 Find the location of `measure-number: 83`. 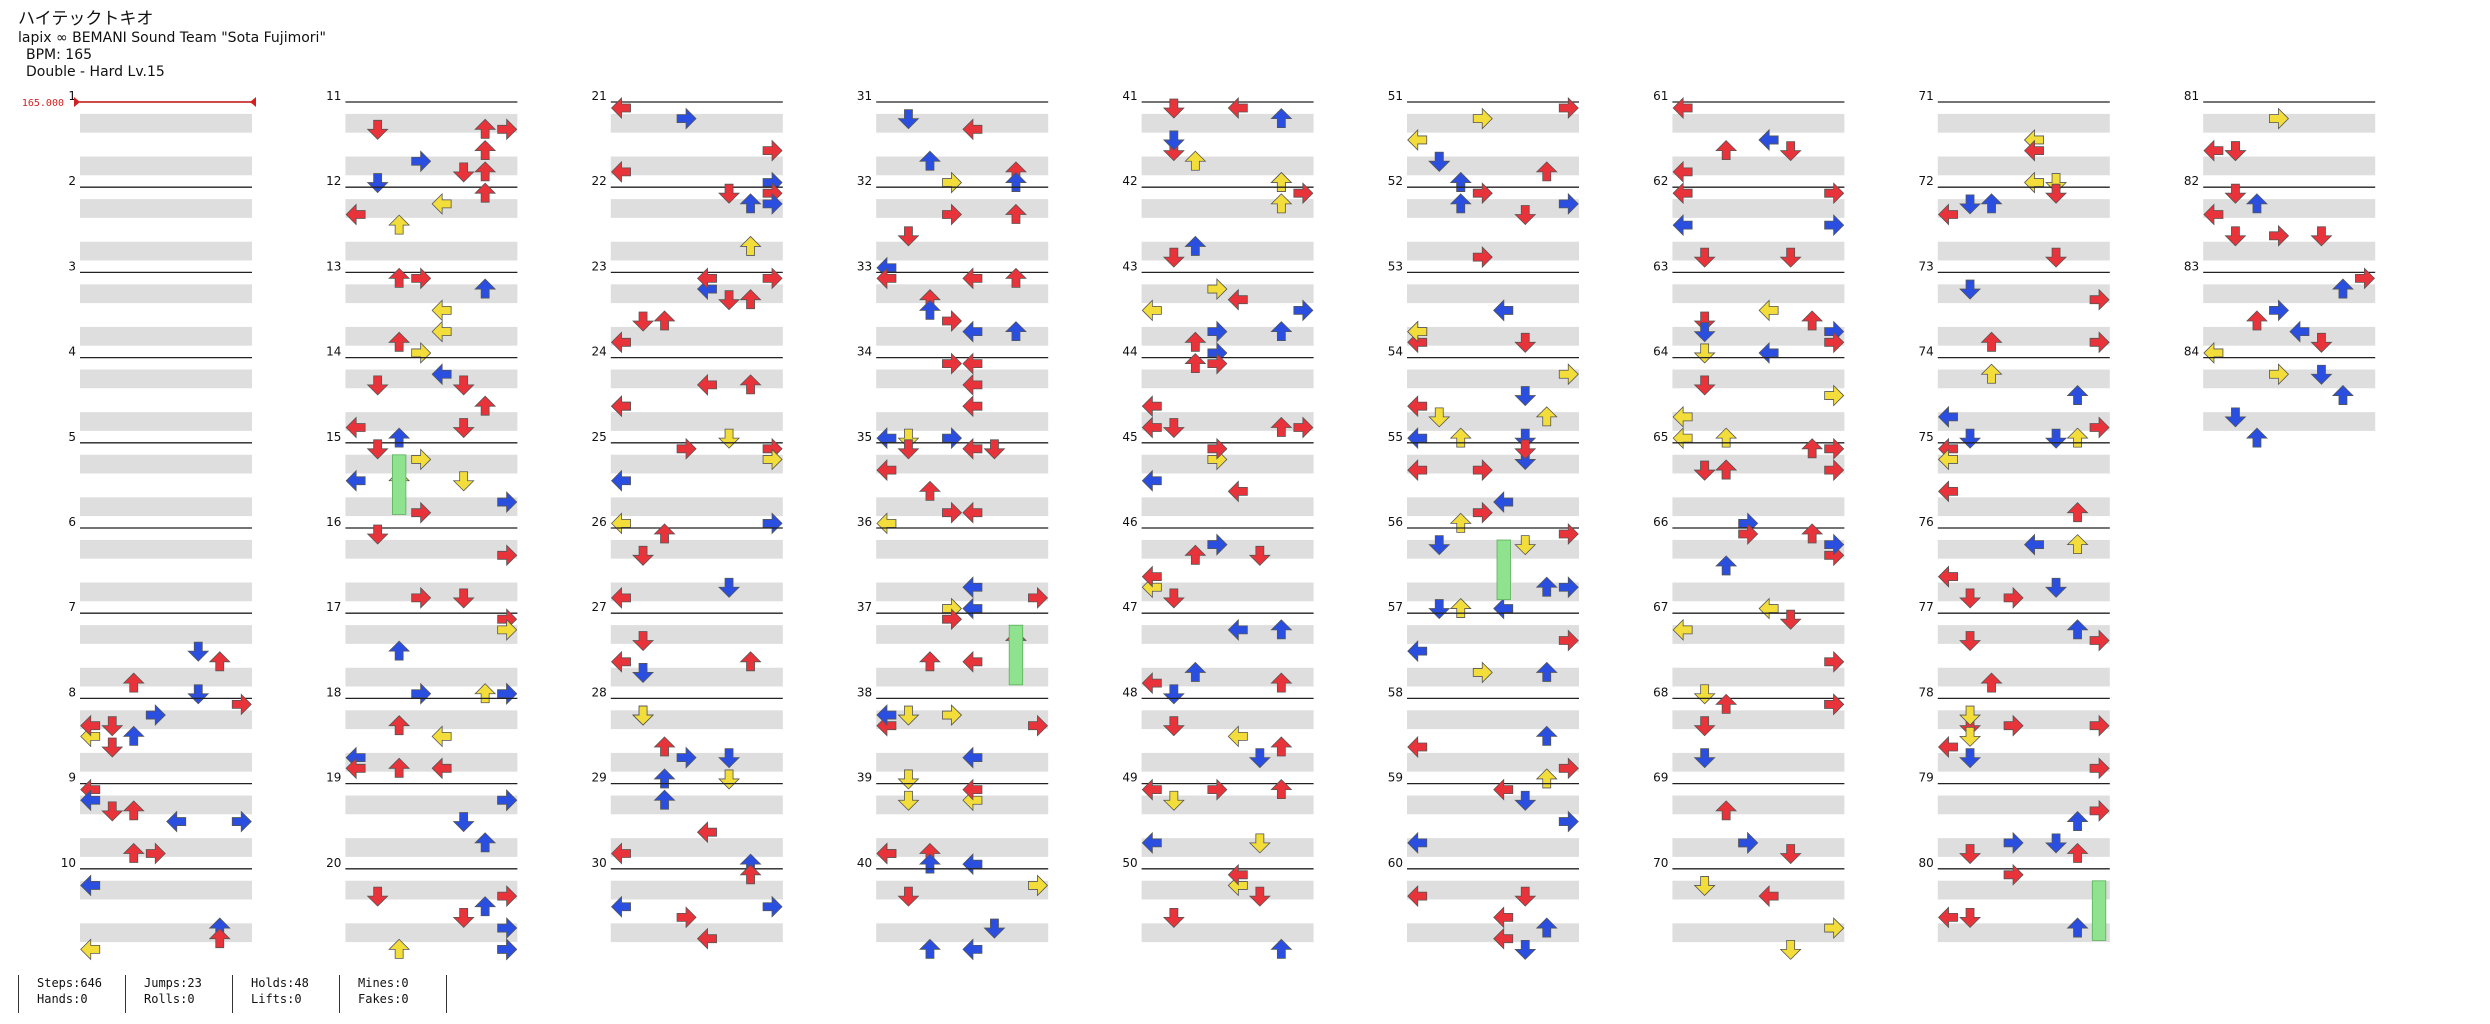

measure-number: 83 is located at coordinates (2191, 266).